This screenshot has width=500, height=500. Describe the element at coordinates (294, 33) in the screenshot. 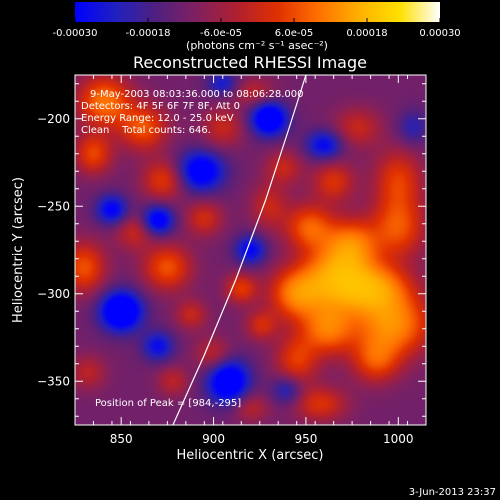

I see `colorbar-tick-label: 6.0e-05` at that location.